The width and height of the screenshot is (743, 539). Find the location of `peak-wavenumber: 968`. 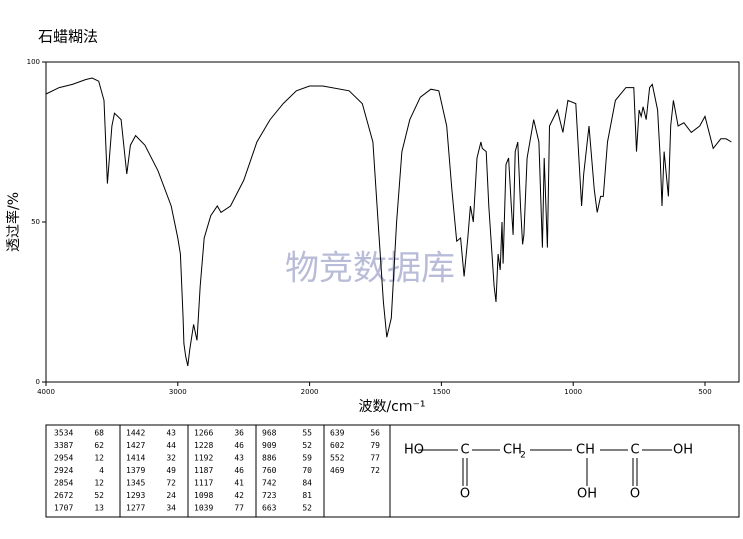

peak-wavenumber: 968 is located at coordinates (269, 433).